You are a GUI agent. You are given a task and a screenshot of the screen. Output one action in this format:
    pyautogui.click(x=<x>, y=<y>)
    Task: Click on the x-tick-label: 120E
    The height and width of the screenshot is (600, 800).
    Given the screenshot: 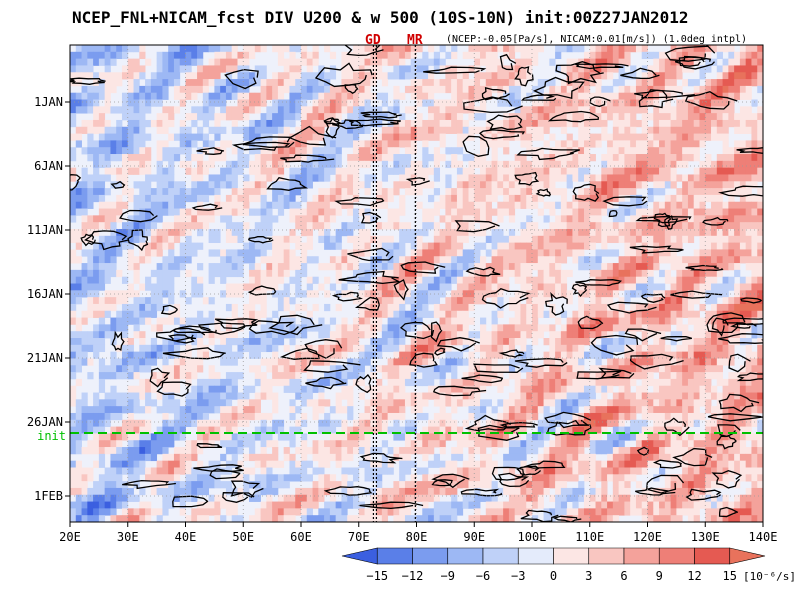 What is the action you would take?
    pyautogui.click(x=647, y=537)
    